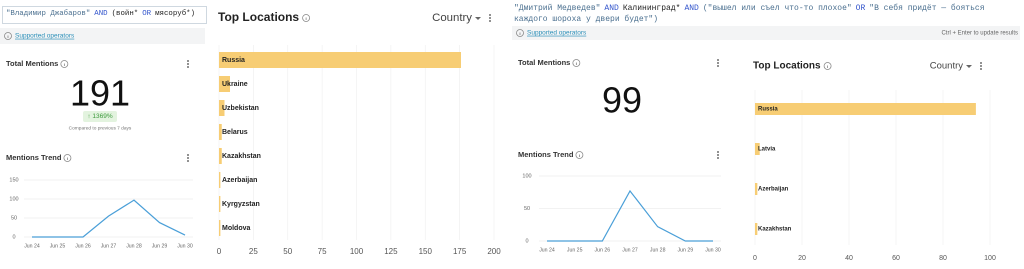 The width and height of the screenshot is (1024, 269). I want to click on query-token: "Владимир Джабаров", so click(48, 14).